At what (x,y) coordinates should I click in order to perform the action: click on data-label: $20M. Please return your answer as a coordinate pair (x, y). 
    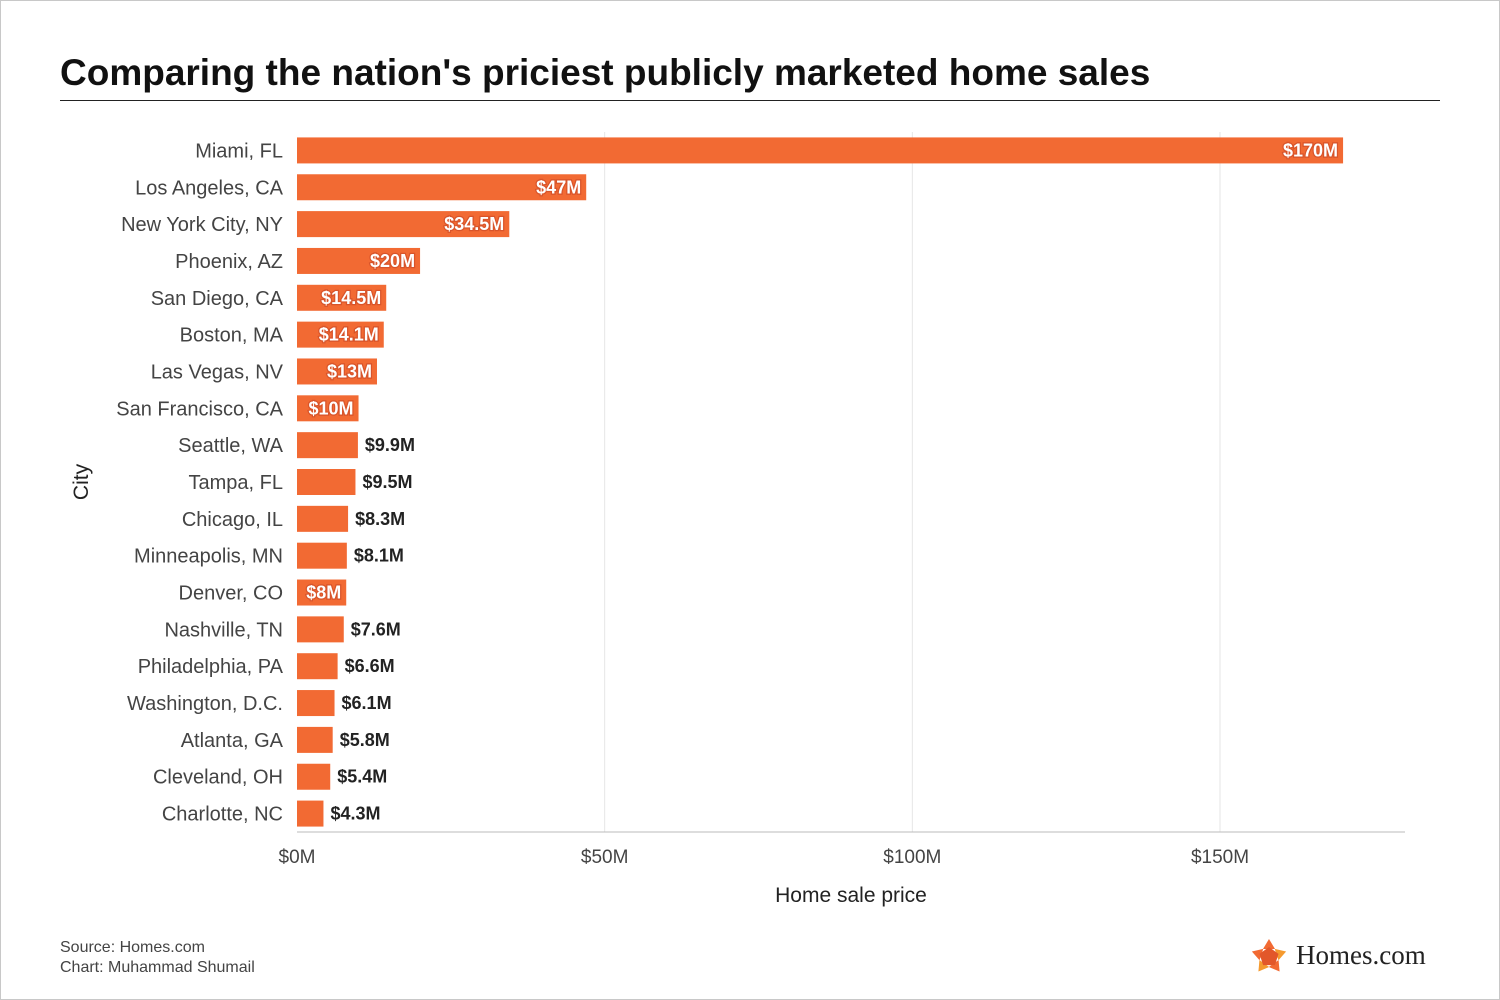
    Looking at the image, I should click on (392, 261).